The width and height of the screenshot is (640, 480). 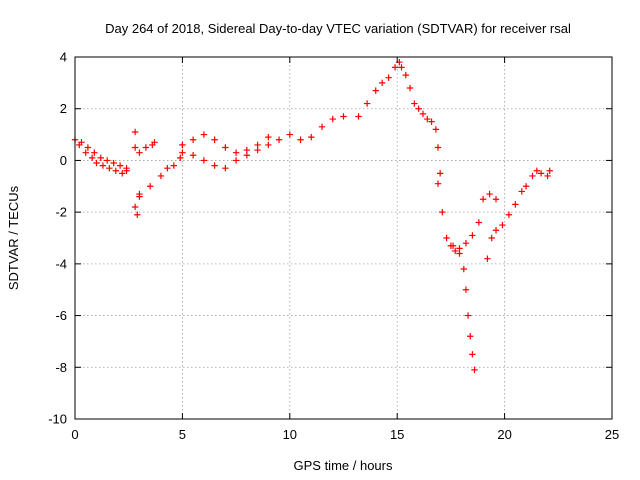 What do you see at coordinates (63, 108) in the screenshot?
I see `y-tick-label: 2` at bounding box center [63, 108].